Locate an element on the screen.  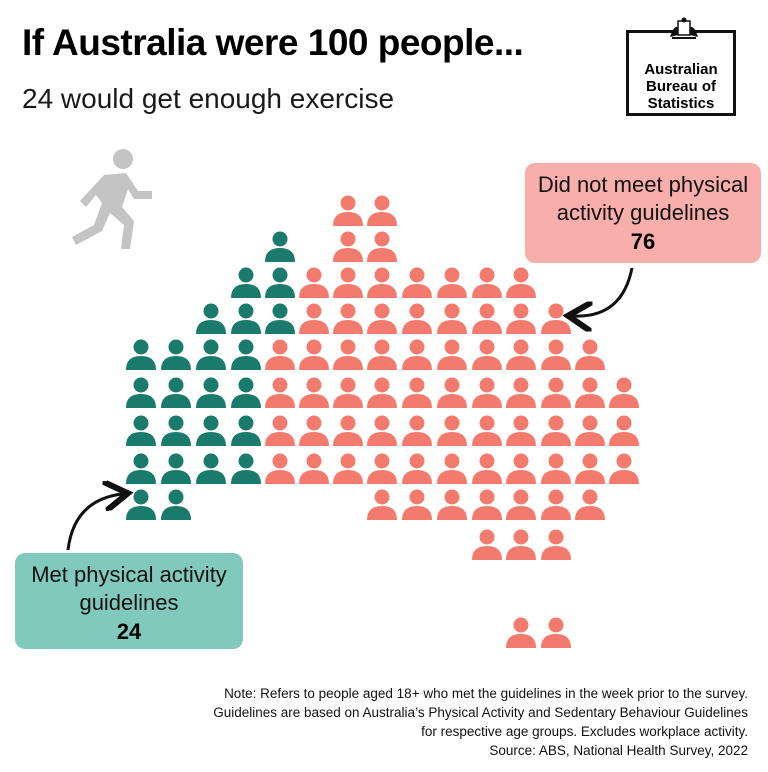
callout-met-label: Met physical activity guidelines is located at coordinates (129, 588).